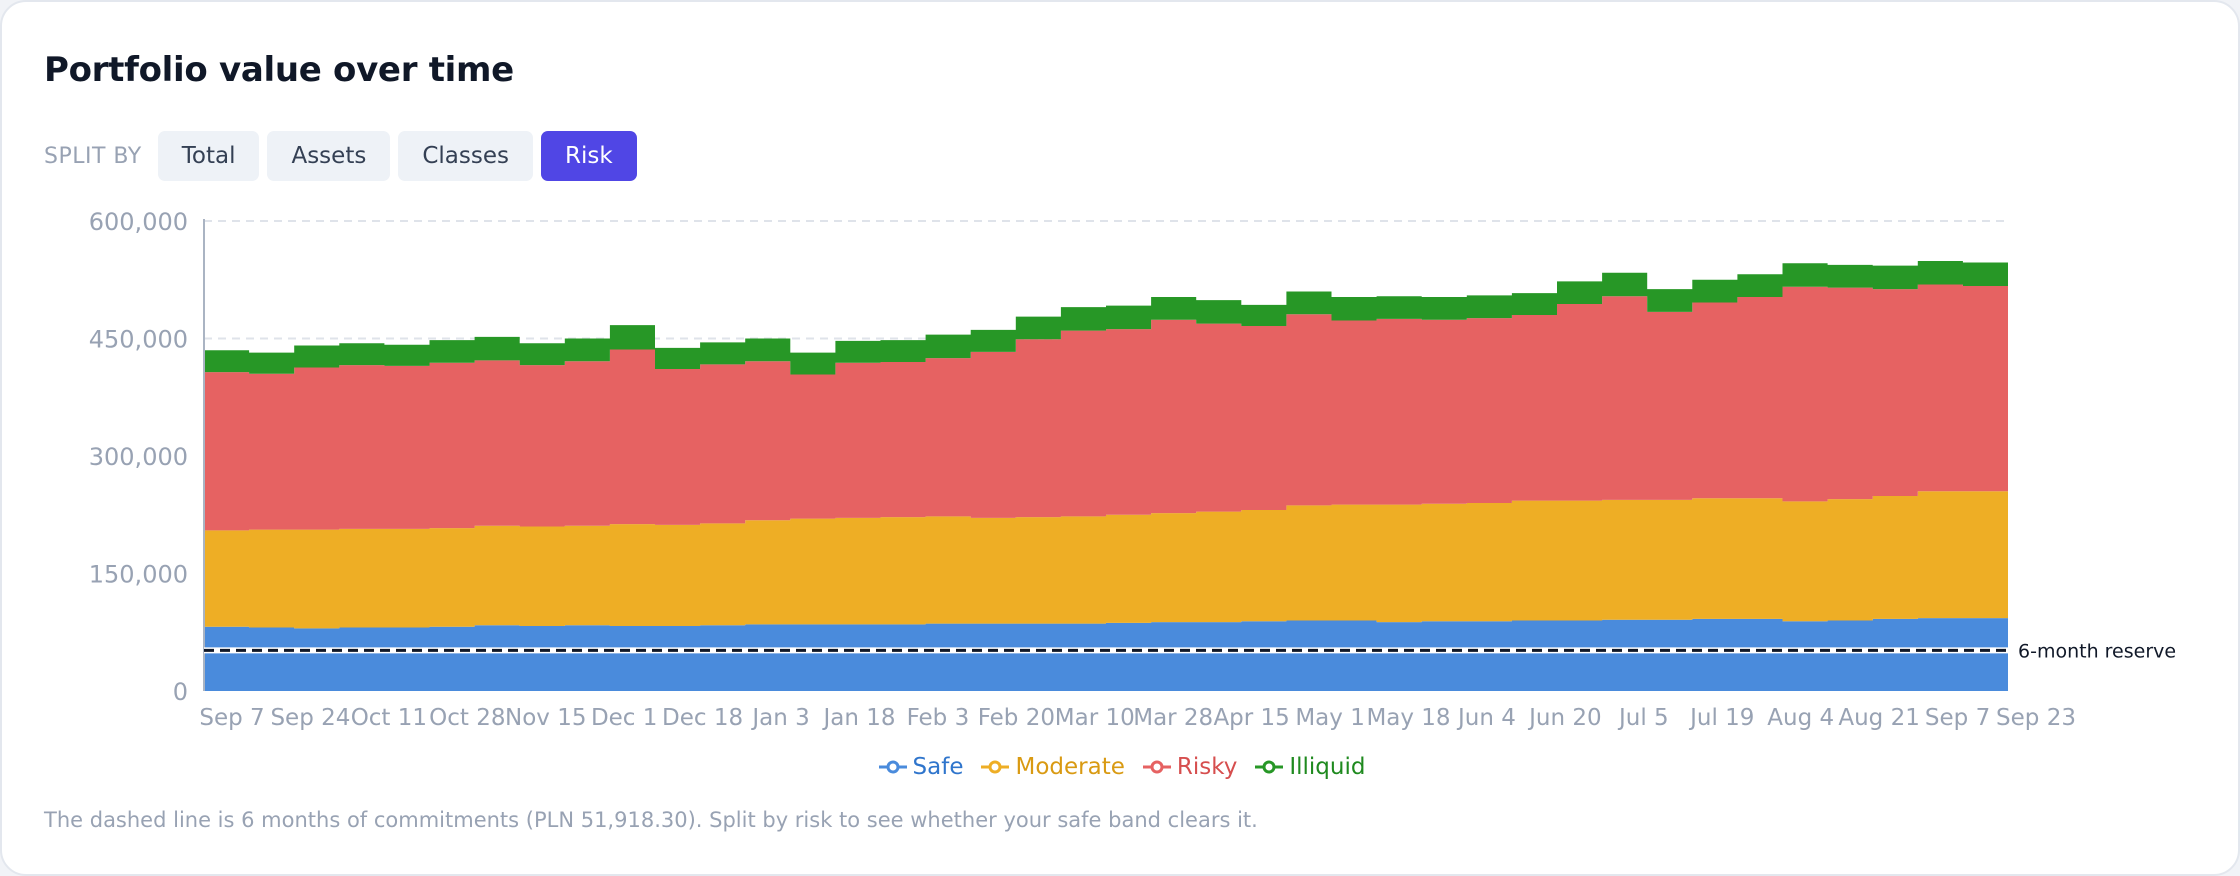 The height and width of the screenshot is (876, 2240). I want to click on split-by-control: SPLIT BY Total Assets Classes Risk, so click(344, 156).